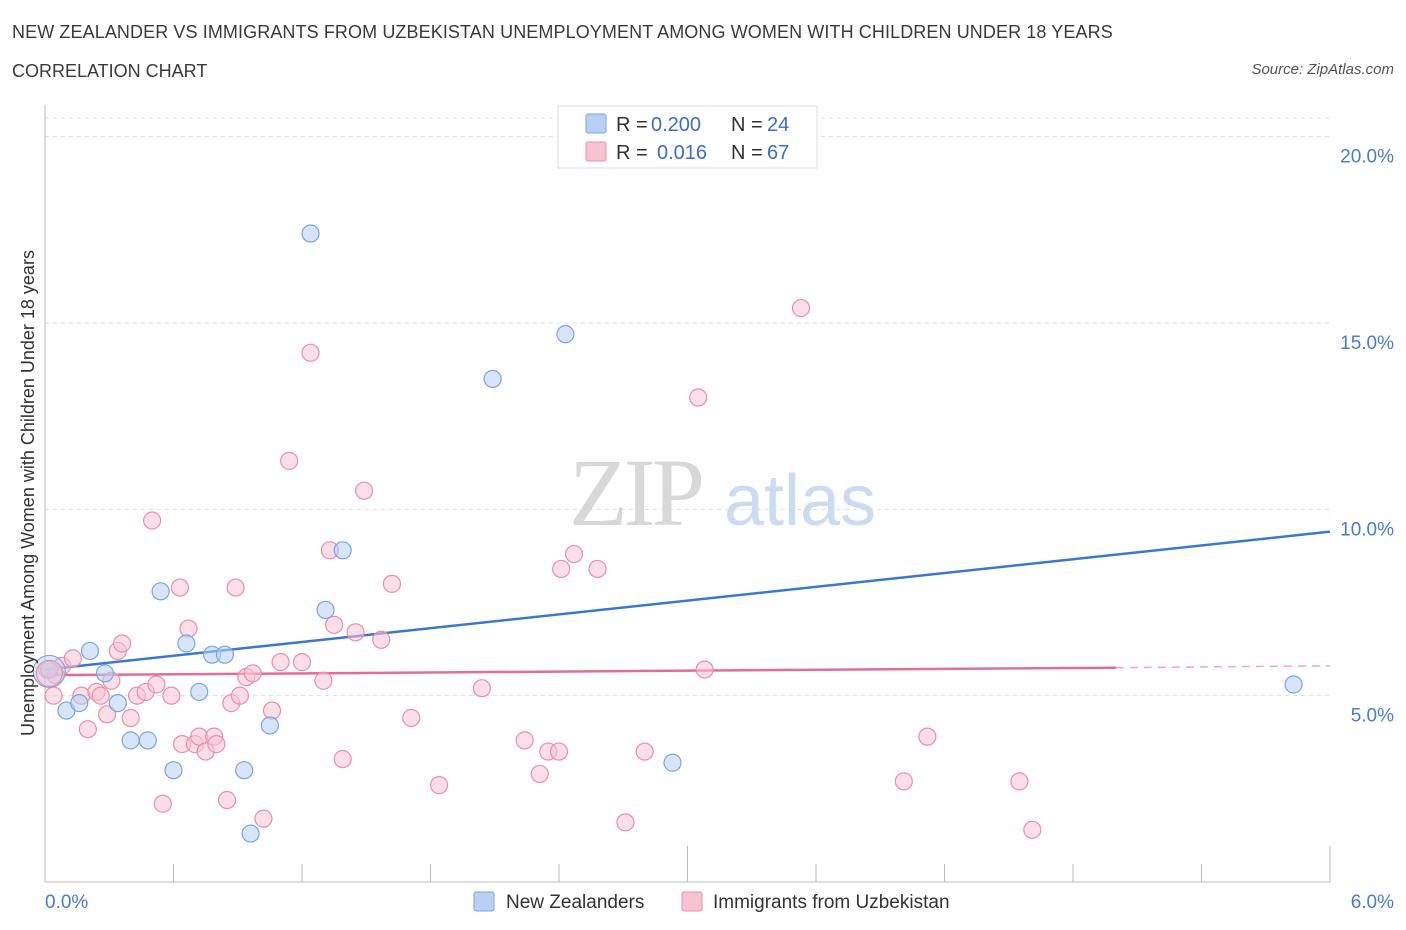  Describe the element at coordinates (682, 153) in the screenshot. I see `legend-r-value-2: 0.016` at that location.